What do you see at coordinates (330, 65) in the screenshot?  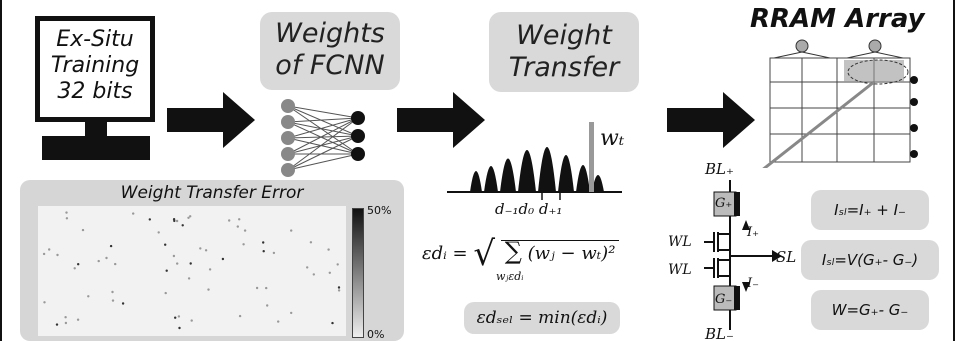 I see `weights-line-2: of FCNN` at bounding box center [330, 65].